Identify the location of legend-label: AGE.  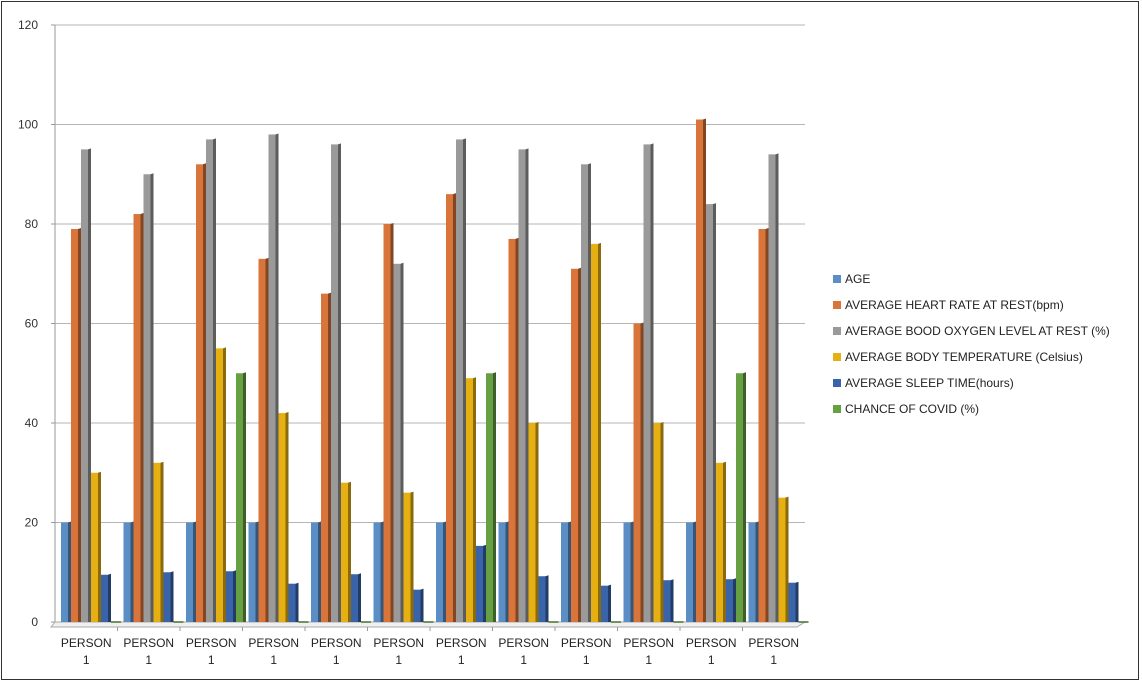
(858, 279).